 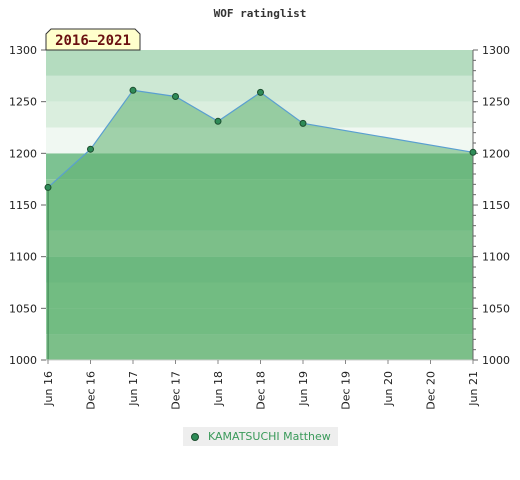 What do you see at coordinates (496, 205) in the screenshot?
I see `y-tick-label-right: 1150` at bounding box center [496, 205].